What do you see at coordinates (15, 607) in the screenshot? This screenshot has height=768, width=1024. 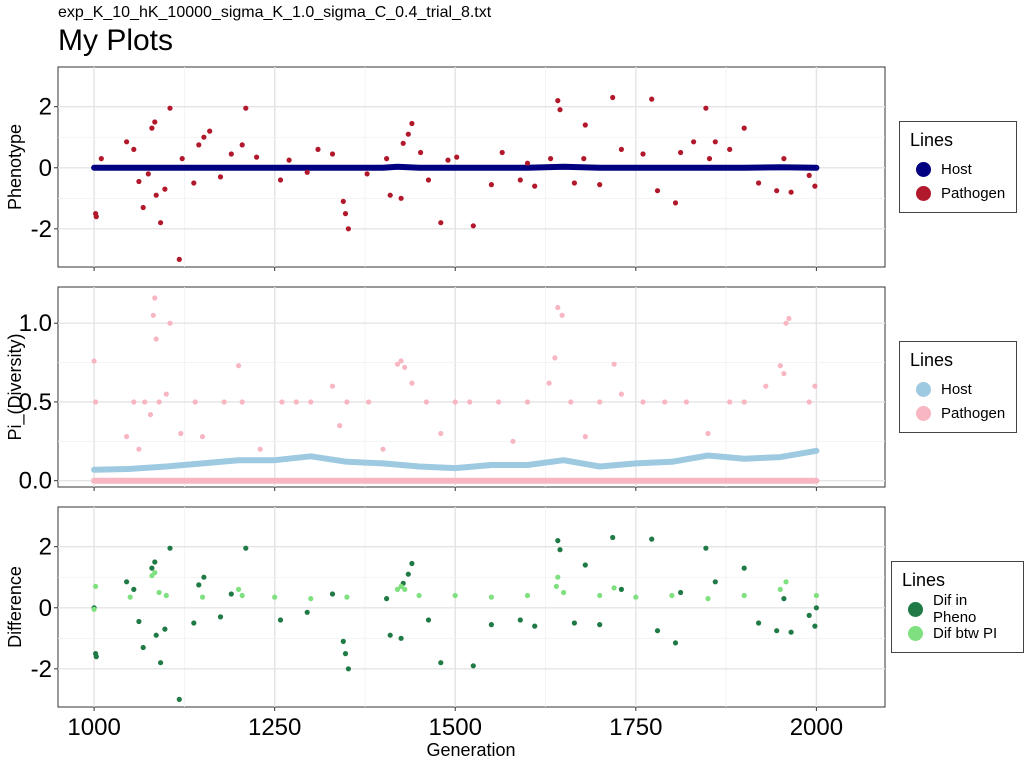 I see `y-axis-label-difference: Difference` at bounding box center [15, 607].